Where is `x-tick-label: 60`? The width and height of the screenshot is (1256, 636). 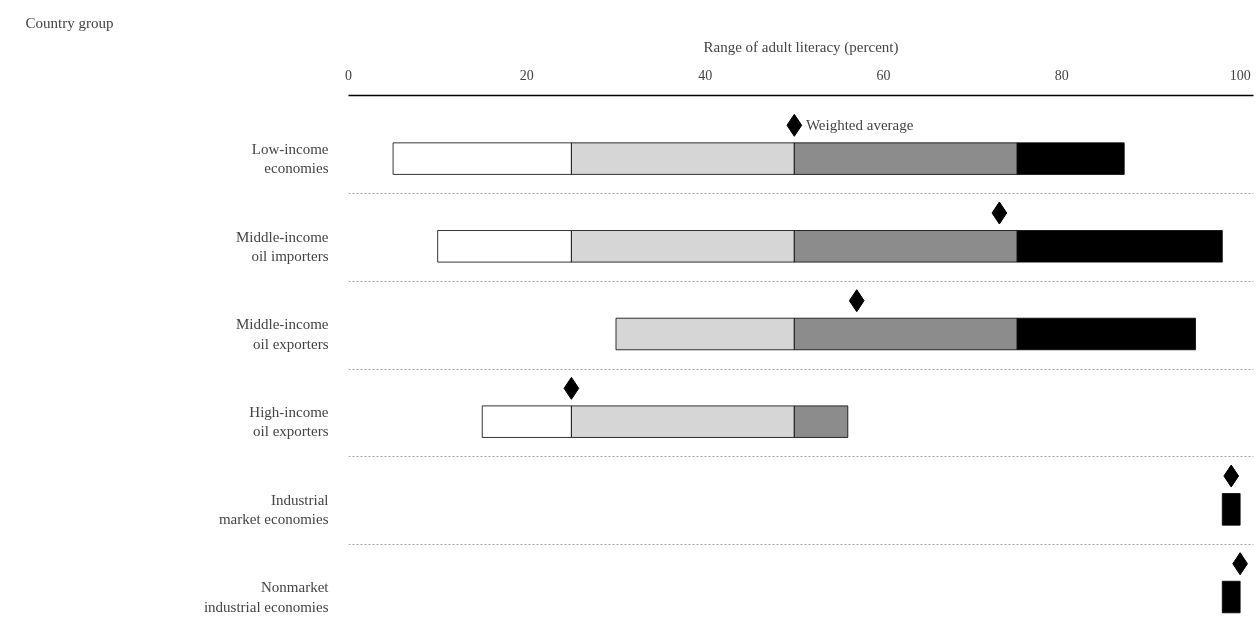 x-tick-label: 60 is located at coordinates (883, 75).